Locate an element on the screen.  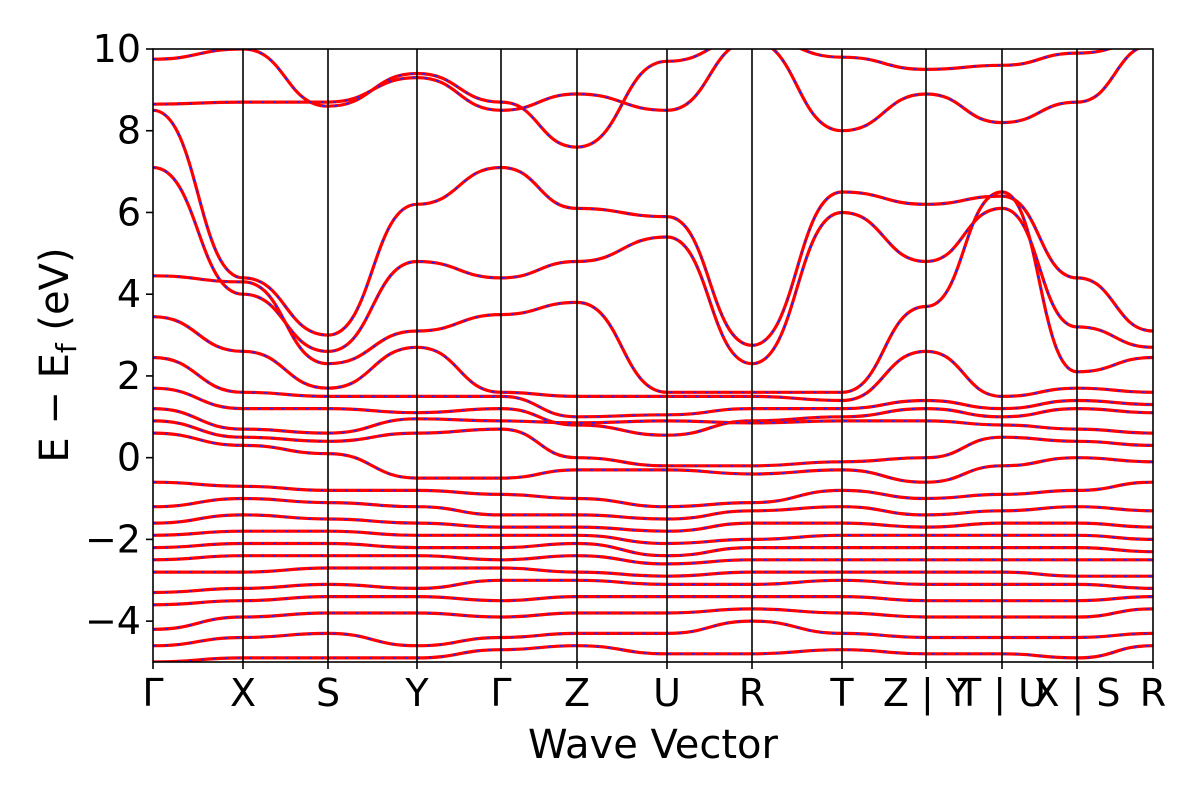
y-tick-label: −4 is located at coordinates (113, 621).